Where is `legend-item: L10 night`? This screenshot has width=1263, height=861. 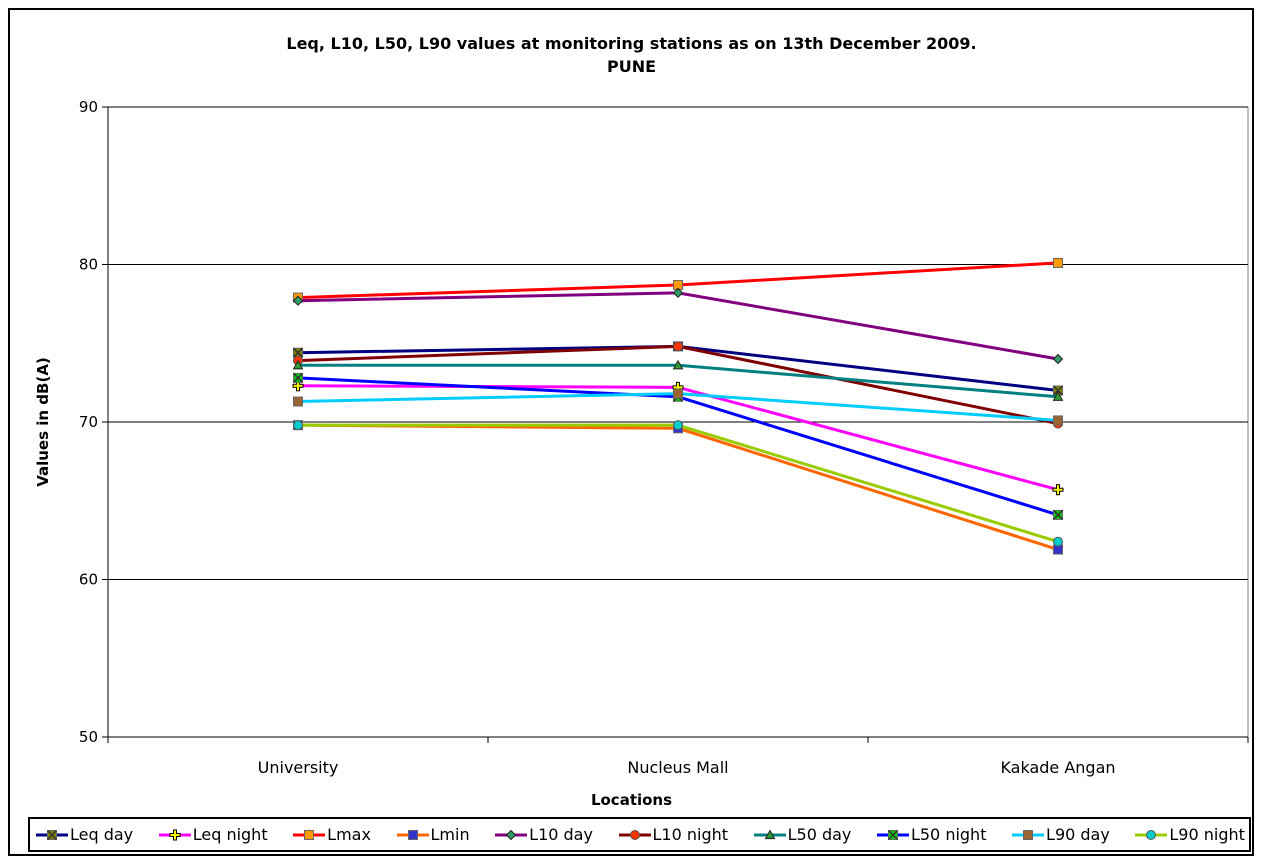
legend-item: L10 night is located at coordinates (673, 834).